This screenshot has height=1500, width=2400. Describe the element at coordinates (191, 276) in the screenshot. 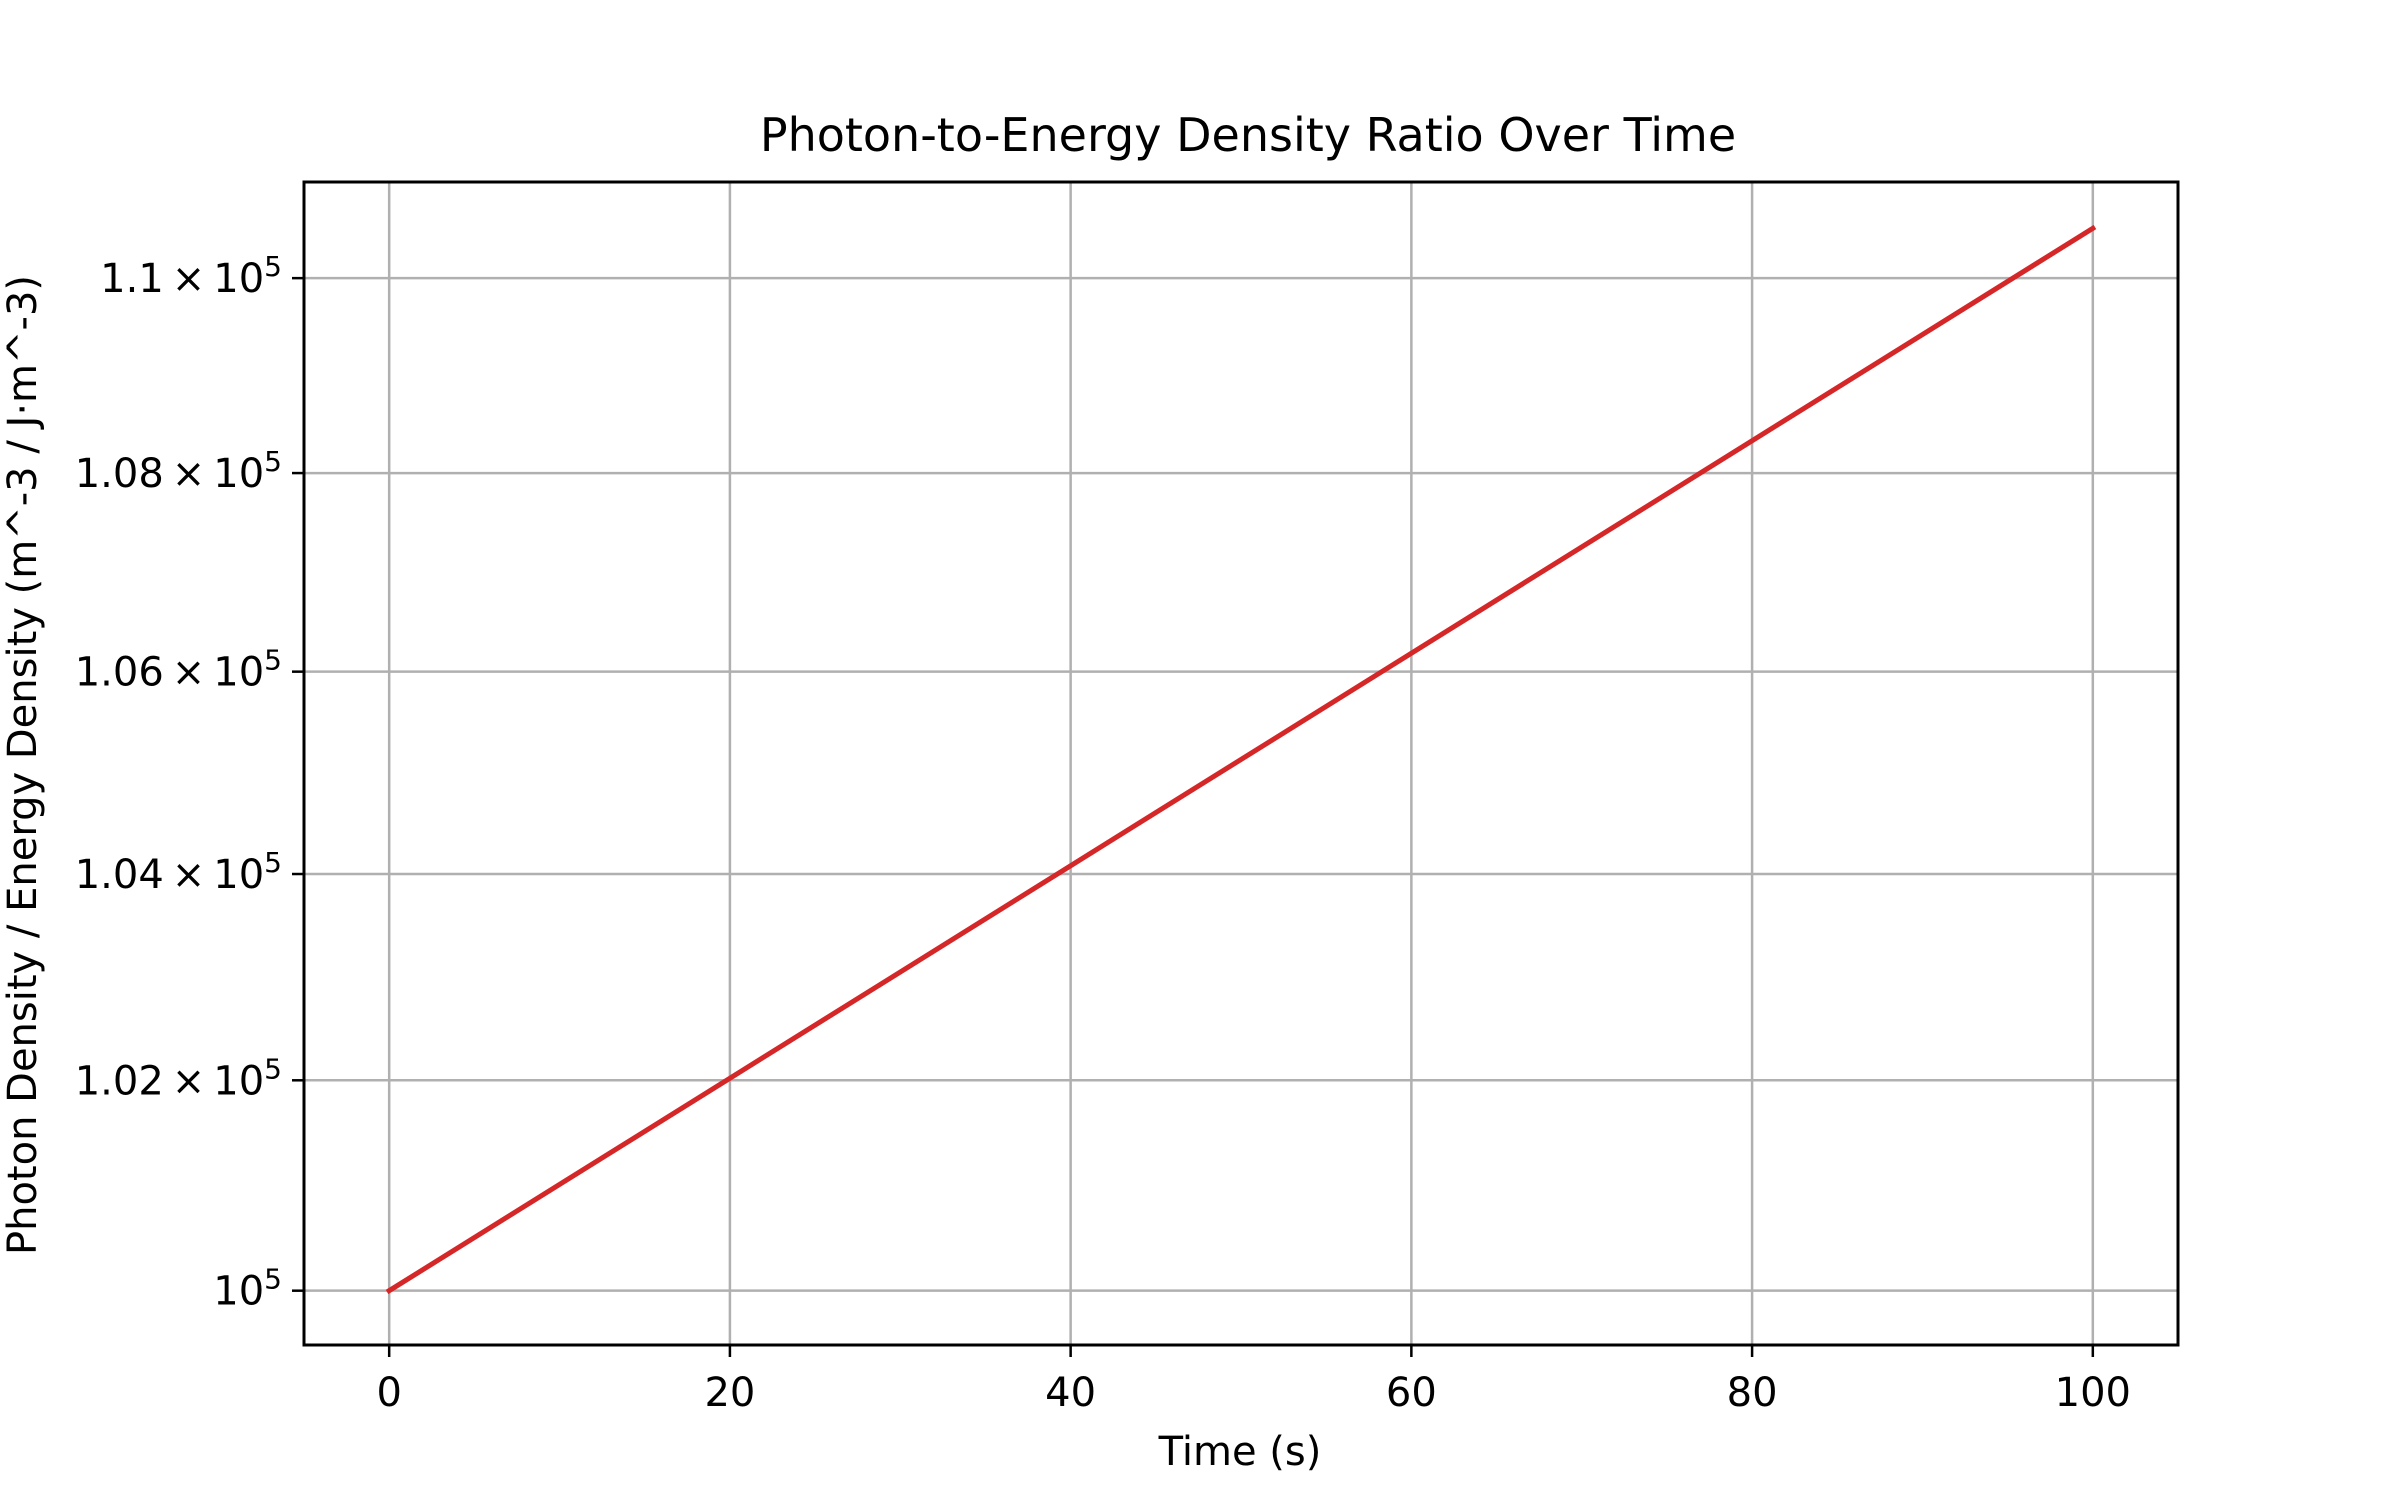

I see `y-tick-label: 1.1 × 10⁵` at that location.